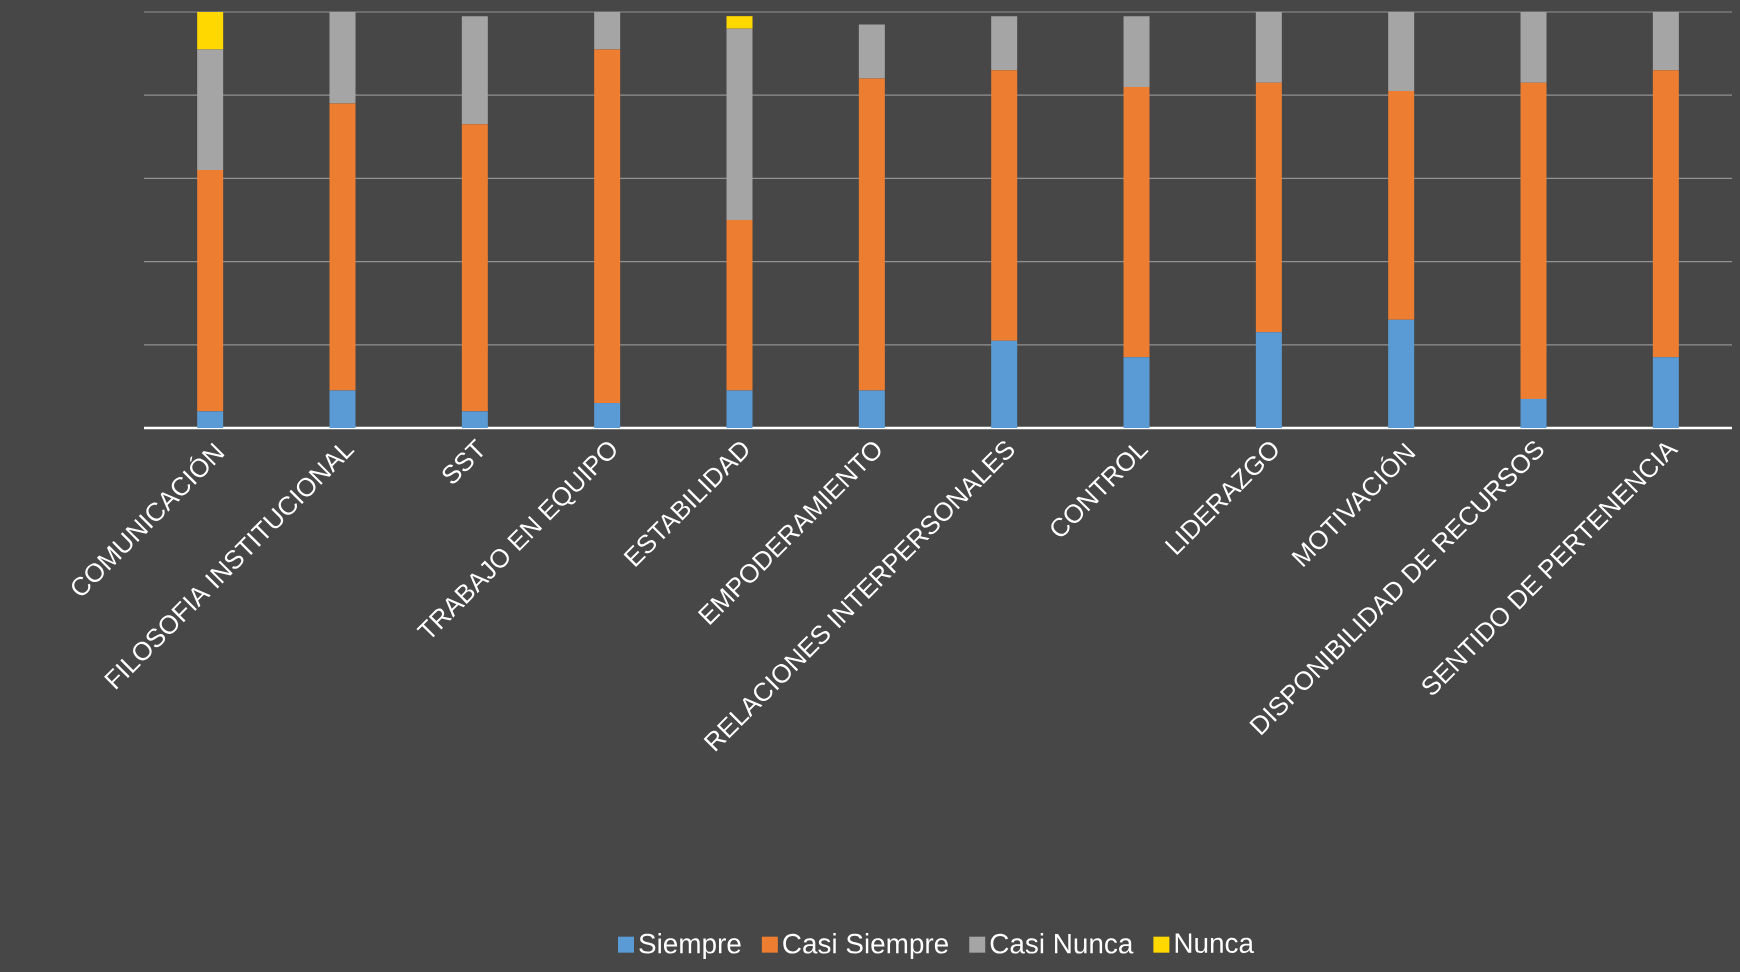 Image resolution: width=1740 pixels, height=972 pixels. I want to click on legend-label: Casi Nunca, so click(1062, 943).